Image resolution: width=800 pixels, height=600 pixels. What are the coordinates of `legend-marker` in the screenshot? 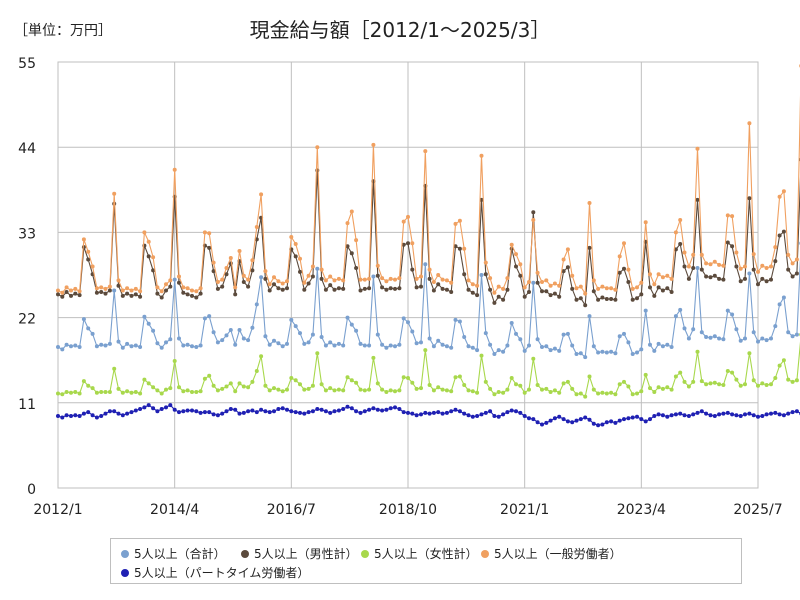 It's located at (365, 553).